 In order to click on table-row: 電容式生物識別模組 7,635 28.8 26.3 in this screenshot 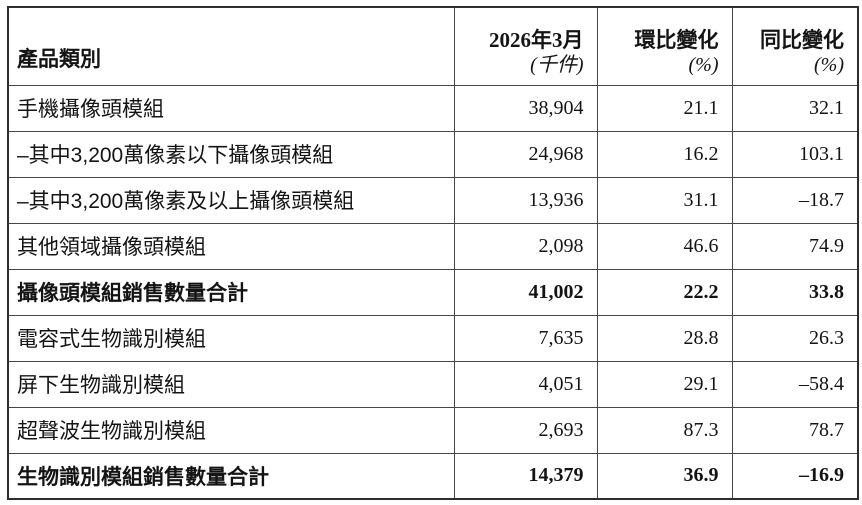, I will do `click(433, 338)`.